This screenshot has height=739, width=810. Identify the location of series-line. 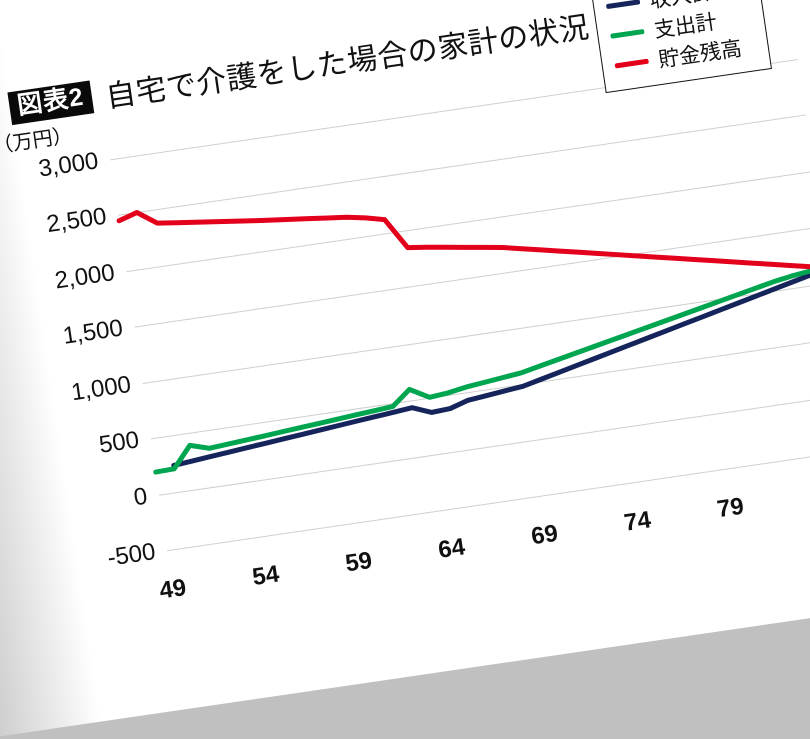
(463, 240).